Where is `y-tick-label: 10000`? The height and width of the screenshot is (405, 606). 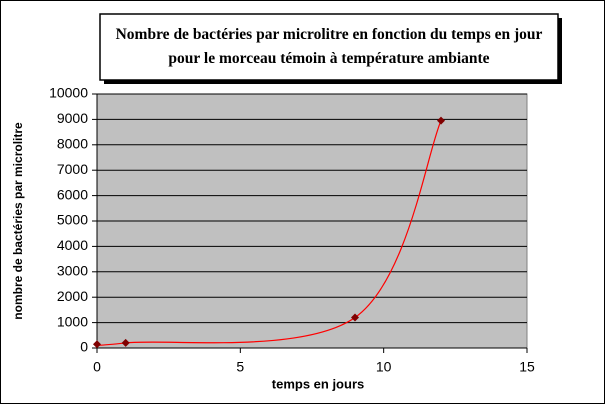
y-tick-label: 10000 is located at coordinates (68, 93).